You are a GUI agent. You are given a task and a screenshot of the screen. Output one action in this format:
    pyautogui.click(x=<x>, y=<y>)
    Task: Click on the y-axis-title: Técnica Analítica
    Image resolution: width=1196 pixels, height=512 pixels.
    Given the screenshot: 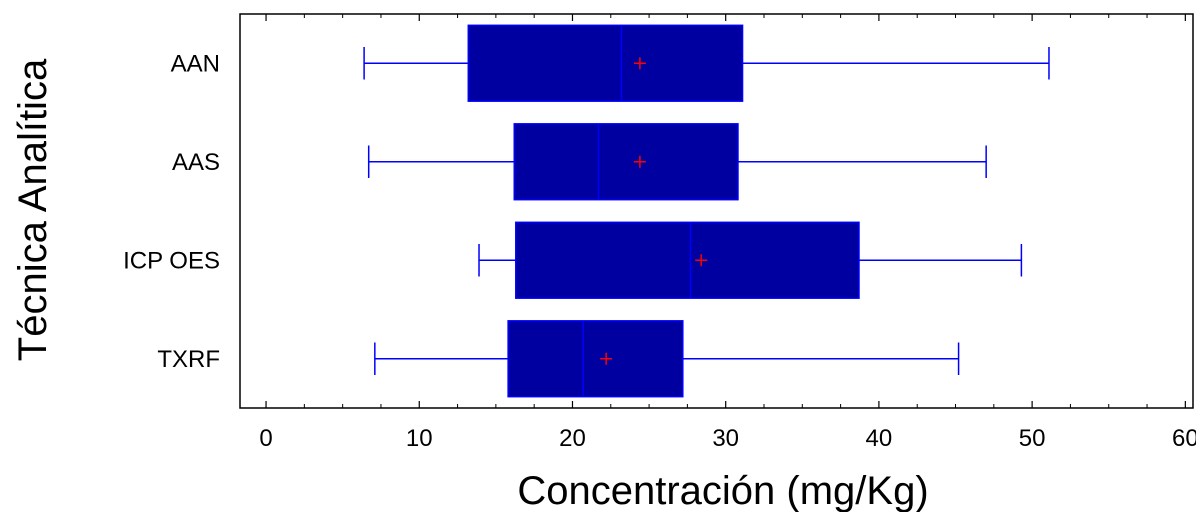 What is the action you would take?
    pyautogui.click(x=33, y=209)
    